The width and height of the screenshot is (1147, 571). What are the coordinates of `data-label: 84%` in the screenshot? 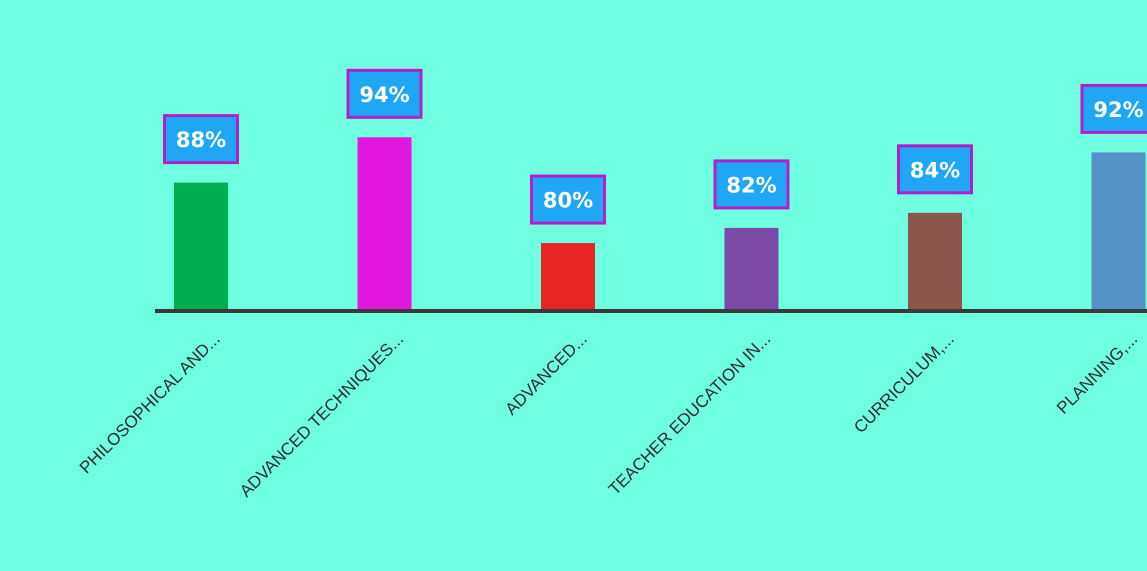 It's located at (935, 170).